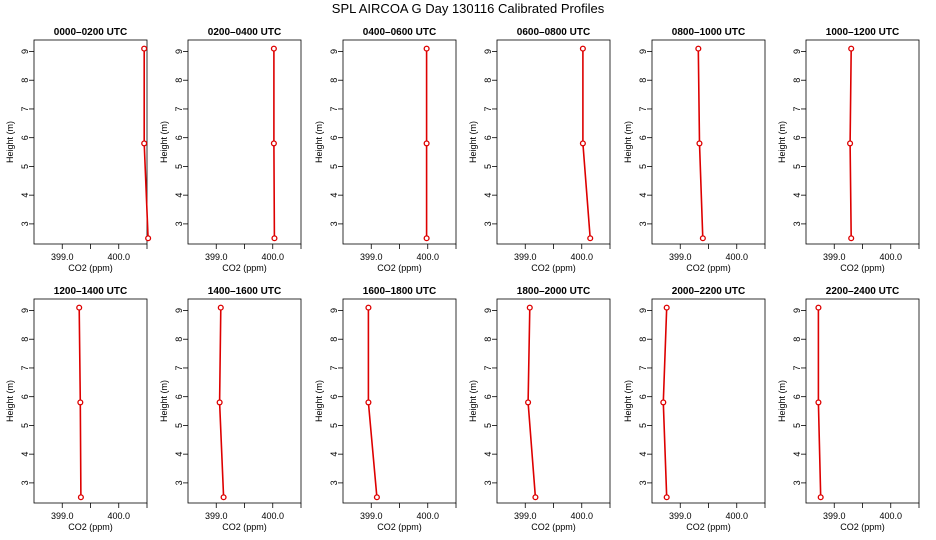 Image resolution: width=936 pixels, height=540 pixels. Describe the element at coordinates (553, 32) in the screenshot. I see `panel-title: 0600–0800 UTC` at that location.